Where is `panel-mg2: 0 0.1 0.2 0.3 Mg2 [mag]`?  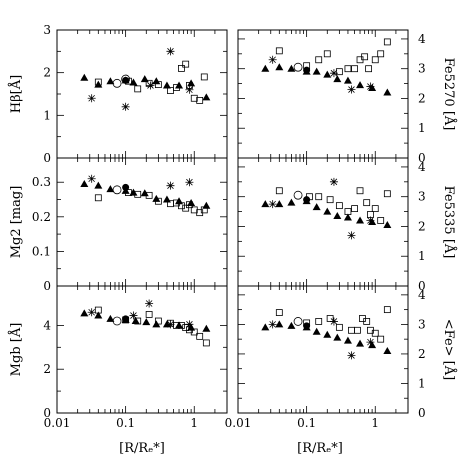
panel-mg2: 0 0.1 0.2 0.3 Mg2 [mag] is located at coordinates (118, 225).